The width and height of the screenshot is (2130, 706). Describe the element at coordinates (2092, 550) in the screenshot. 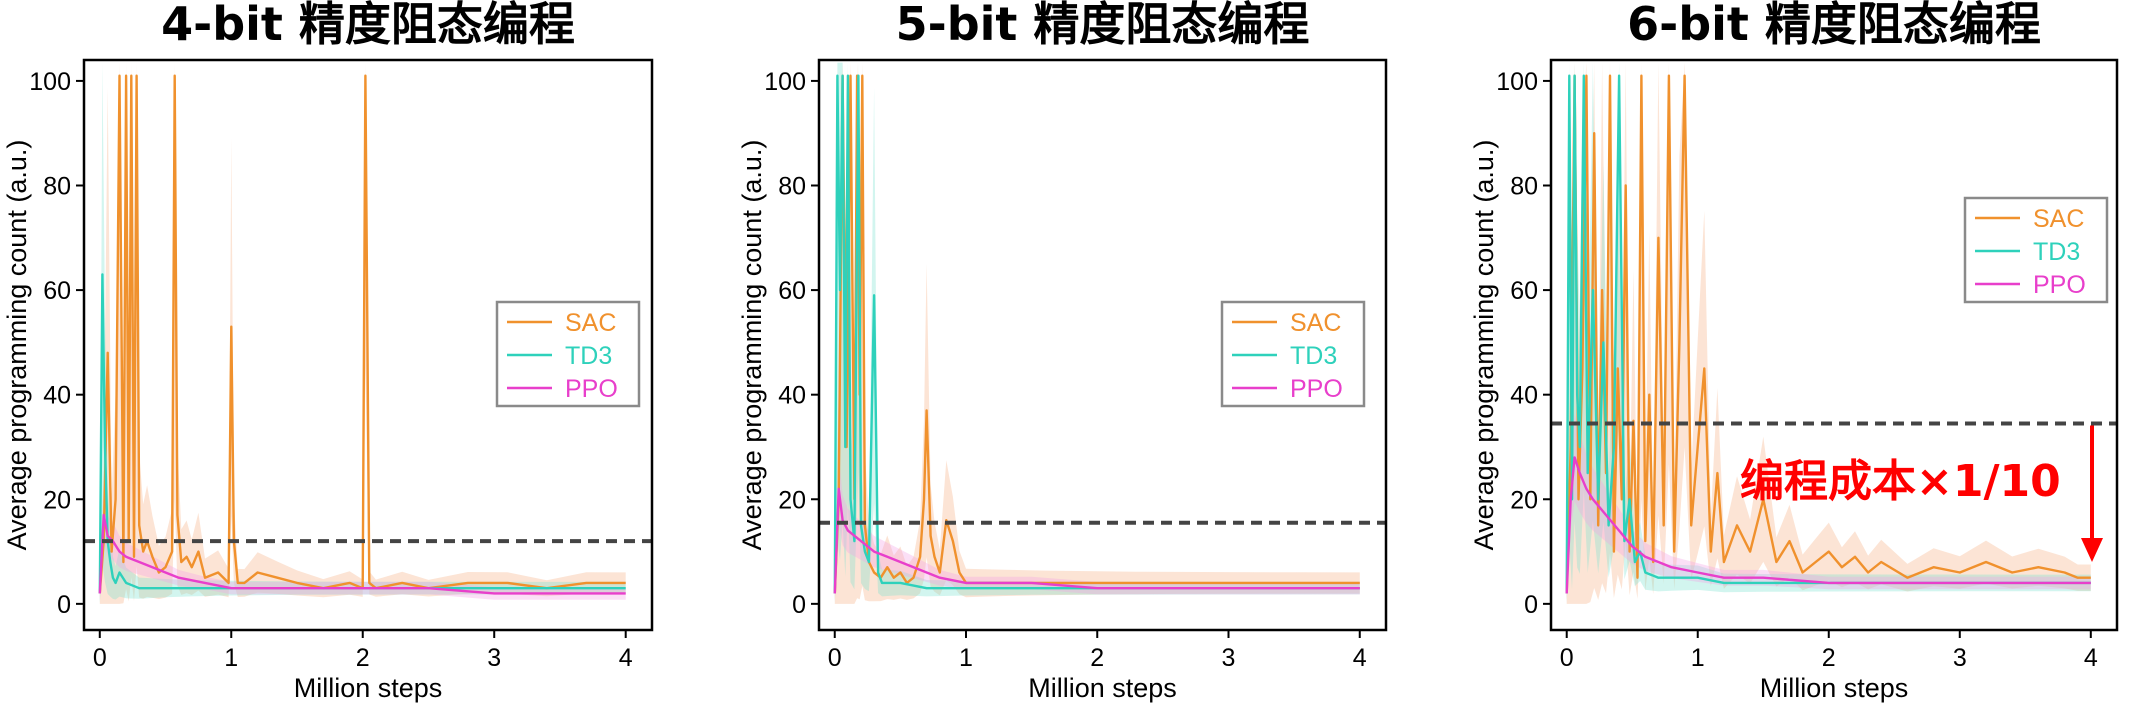

I see `annotation-arrow-head` at that location.